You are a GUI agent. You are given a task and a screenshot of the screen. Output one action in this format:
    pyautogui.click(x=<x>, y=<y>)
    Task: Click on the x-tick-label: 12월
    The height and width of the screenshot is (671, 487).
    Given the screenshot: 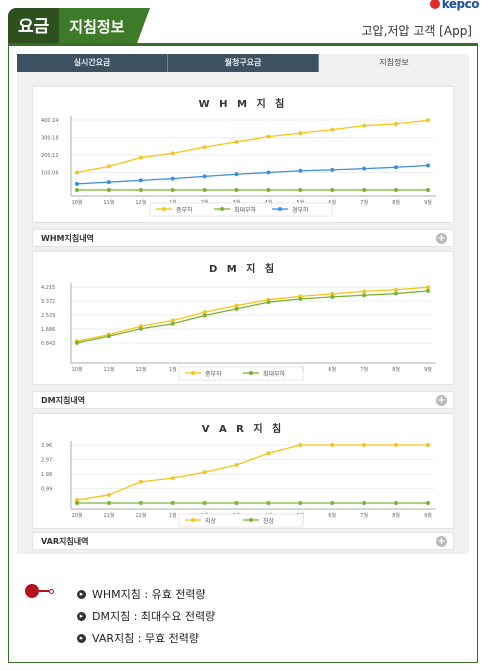 What is the action you would take?
    pyautogui.click(x=140, y=202)
    